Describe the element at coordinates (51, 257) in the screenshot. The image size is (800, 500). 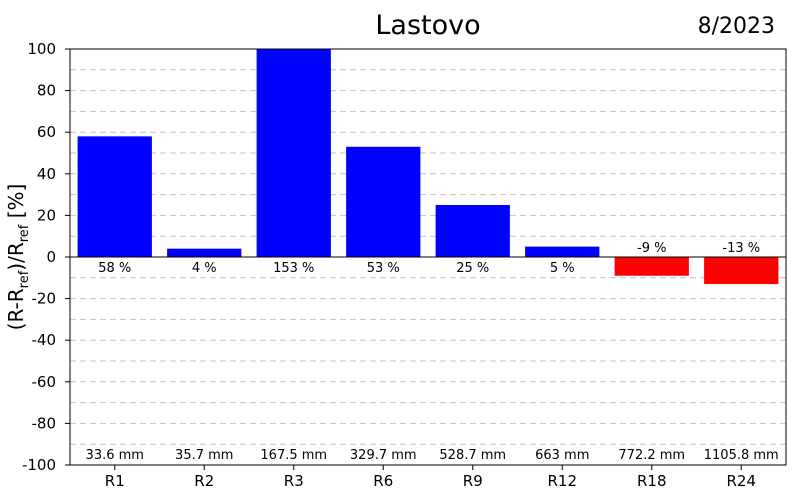
I see `y-tick-label: 0` at that location.